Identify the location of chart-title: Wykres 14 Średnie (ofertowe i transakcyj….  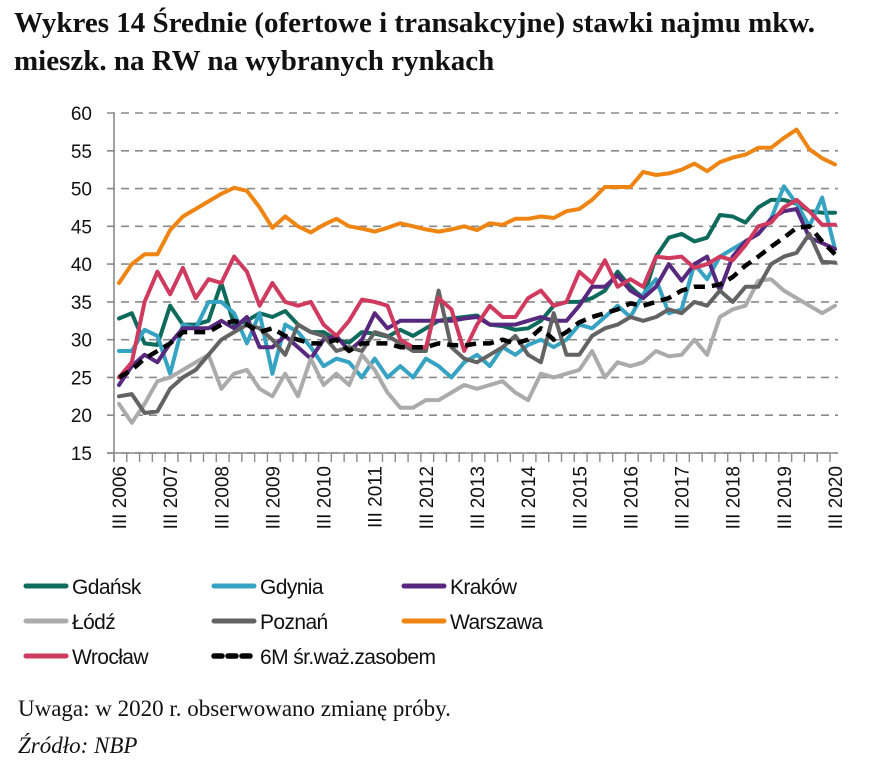
(414, 42).